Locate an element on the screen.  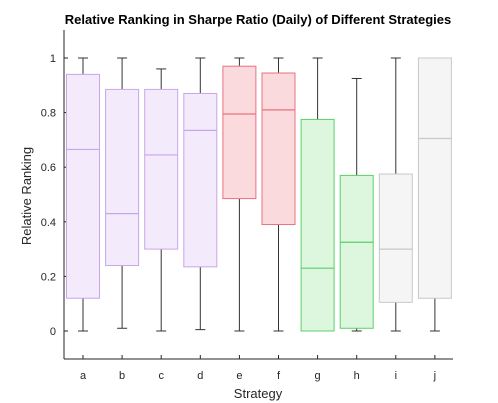
x-tick-label: f is located at coordinates (279, 376).